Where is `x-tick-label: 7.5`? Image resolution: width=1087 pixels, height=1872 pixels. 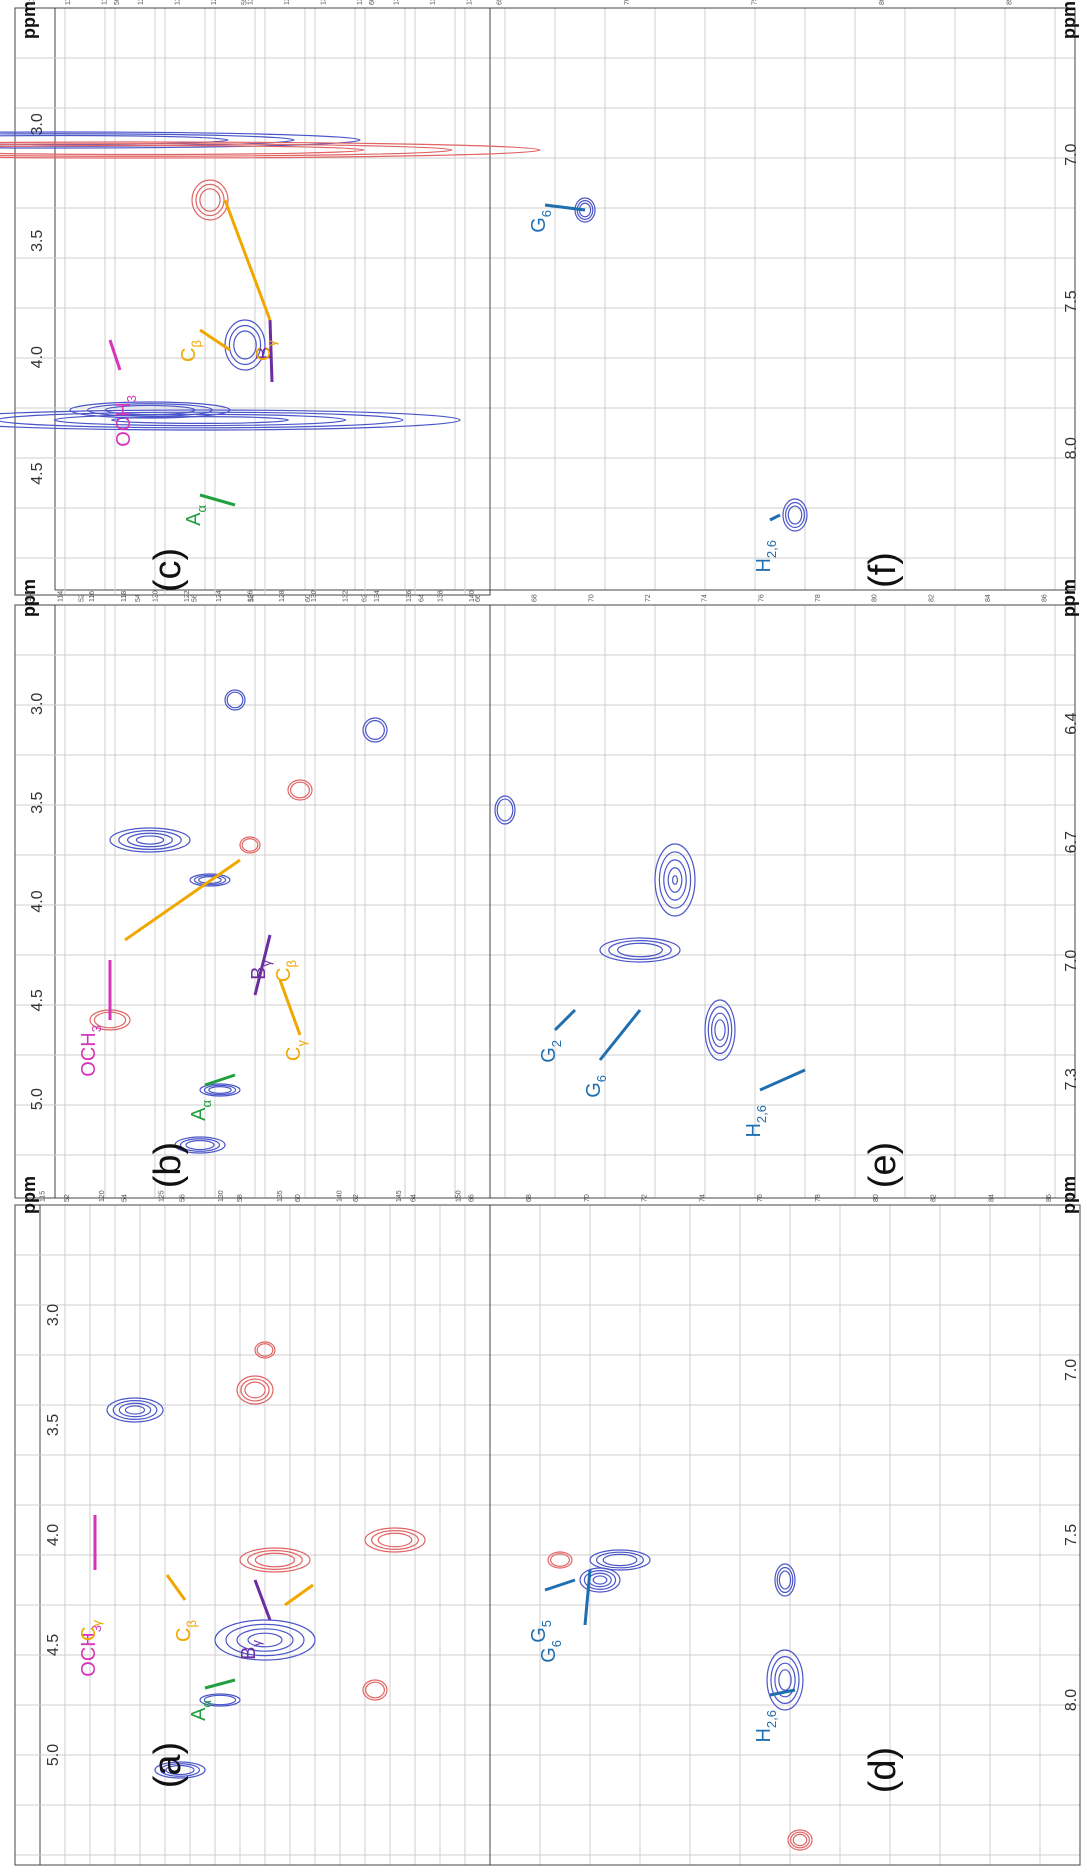 x-tick-label: 7.5 is located at coordinates (1071, 1535).